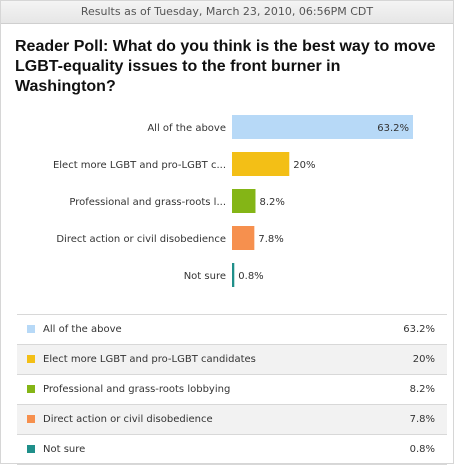 Image resolution: width=454 pixels, height=465 pixels. I want to click on bar-value-label: 7.8%, so click(270, 239).